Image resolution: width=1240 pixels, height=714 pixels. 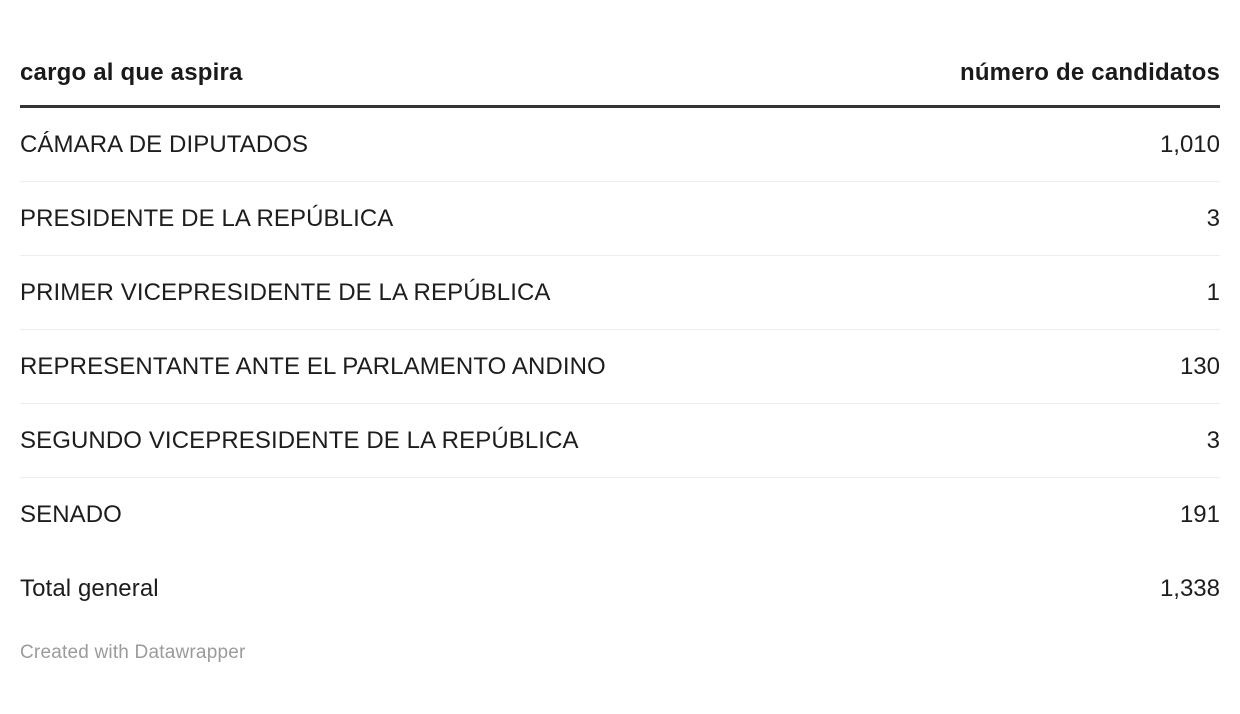 What do you see at coordinates (1199, 366) in the screenshot?
I see `candidatos-cell: 130` at bounding box center [1199, 366].